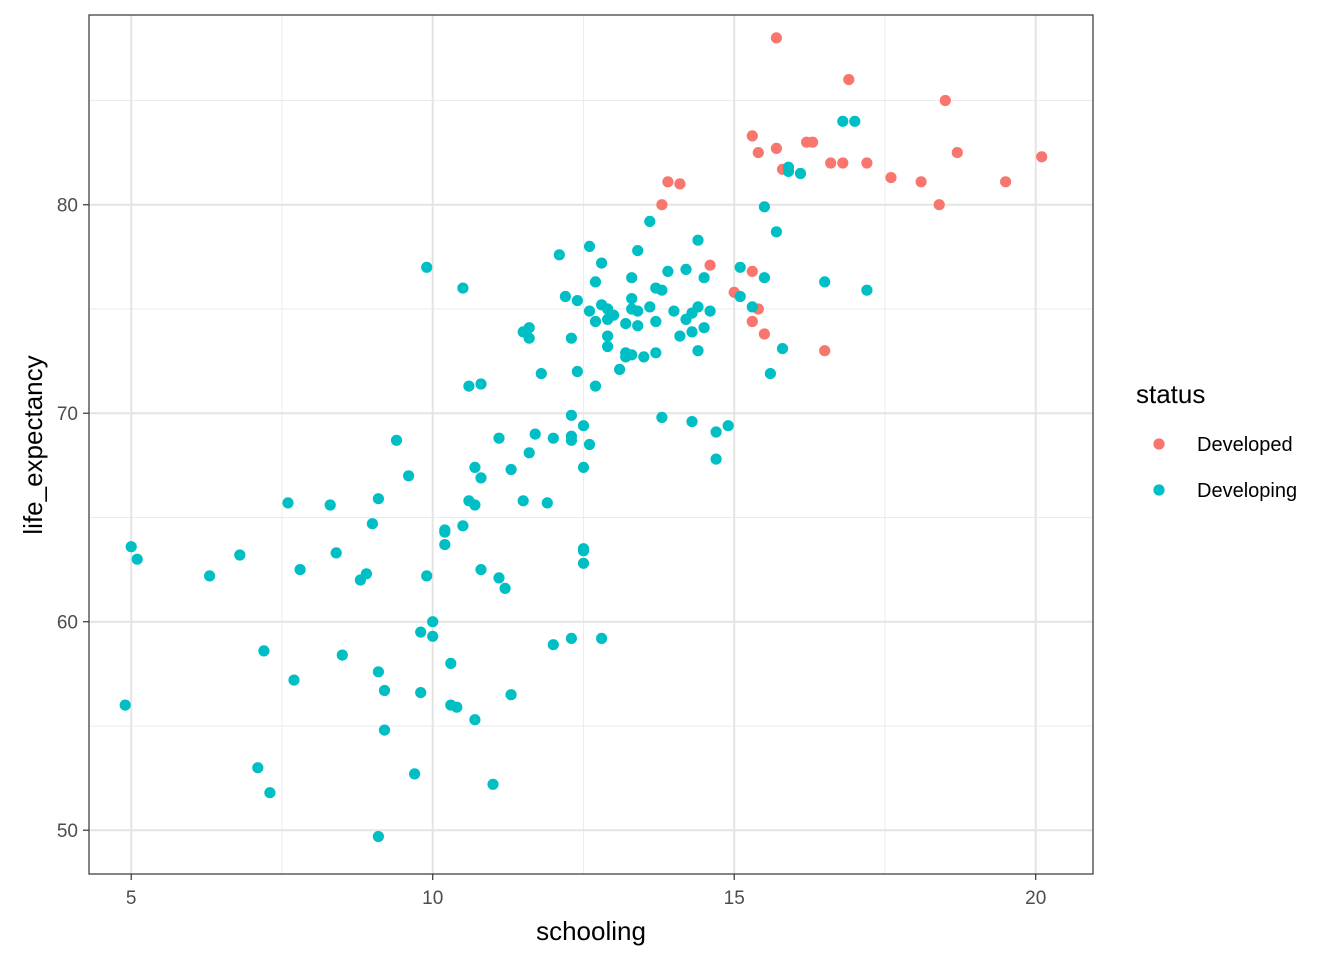  What do you see at coordinates (1035, 898) in the screenshot?
I see `x-tick-label: 20` at bounding box center [1035, 898].